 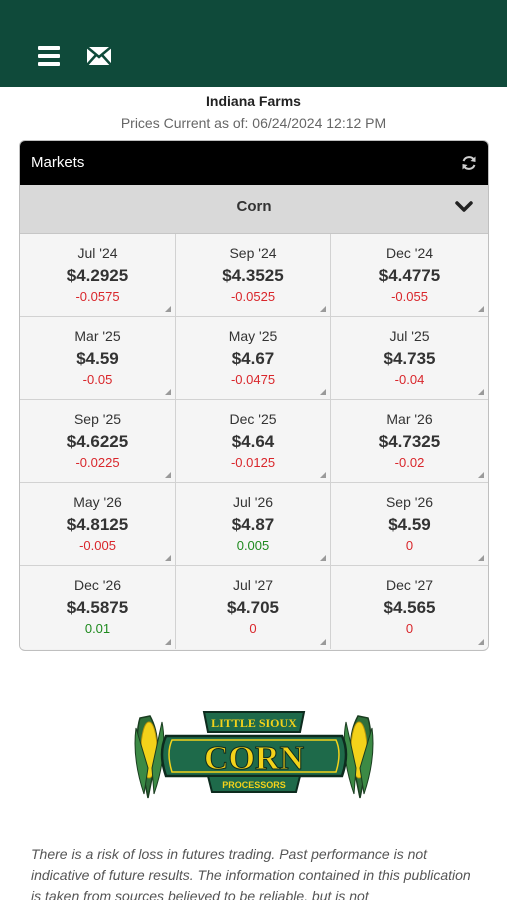 I want to click on contract-cell: Jul '24 $4.2925 -0.0575, so click(x=98, y=275).